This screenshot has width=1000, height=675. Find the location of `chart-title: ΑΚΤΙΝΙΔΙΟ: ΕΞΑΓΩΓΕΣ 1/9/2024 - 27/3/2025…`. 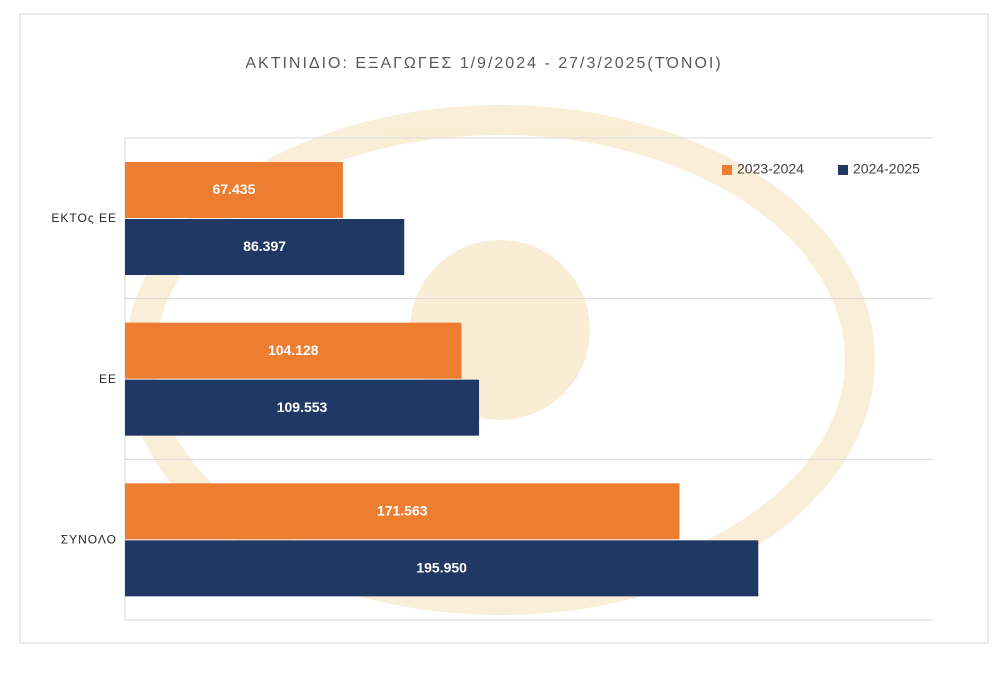

chart-title: ΑΚΤΙΝΙΔΙΟ: ΕΞΑΓΩΓΕΣ 1/9/2024 - 27/3/2025… is located at coordinates (483, 63).